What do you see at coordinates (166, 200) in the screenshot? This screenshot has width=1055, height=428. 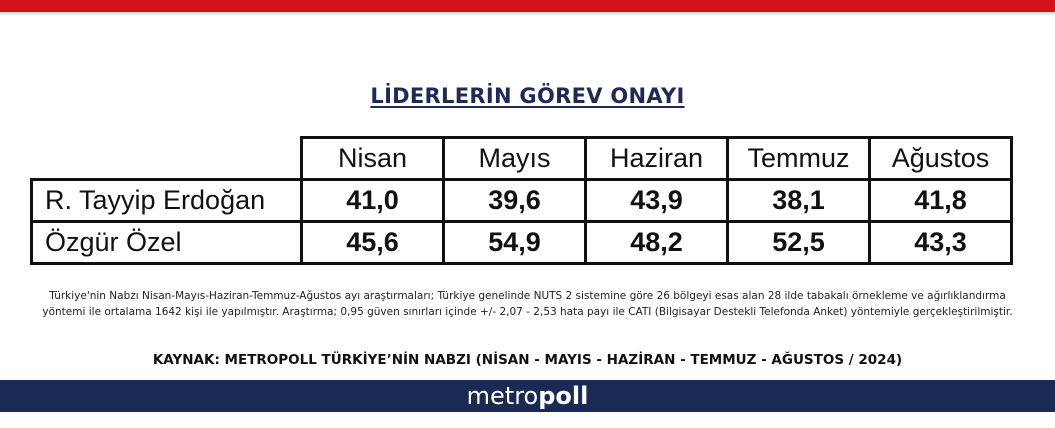 I see `row-label-erdogan: R. Tayyip Erdoğan` at bounding box center [166, 200].